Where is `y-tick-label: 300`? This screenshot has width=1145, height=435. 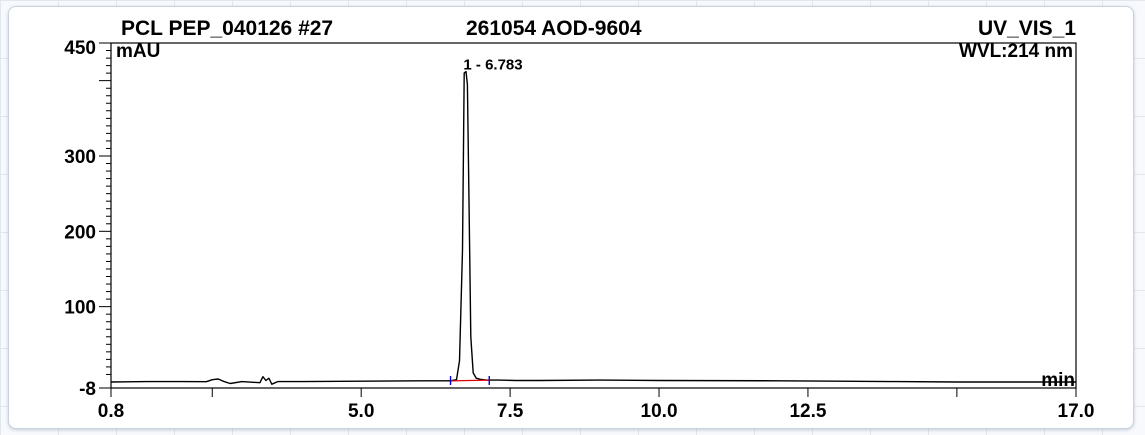
y-tick-label: 300 is located at coordinates (80, 157).